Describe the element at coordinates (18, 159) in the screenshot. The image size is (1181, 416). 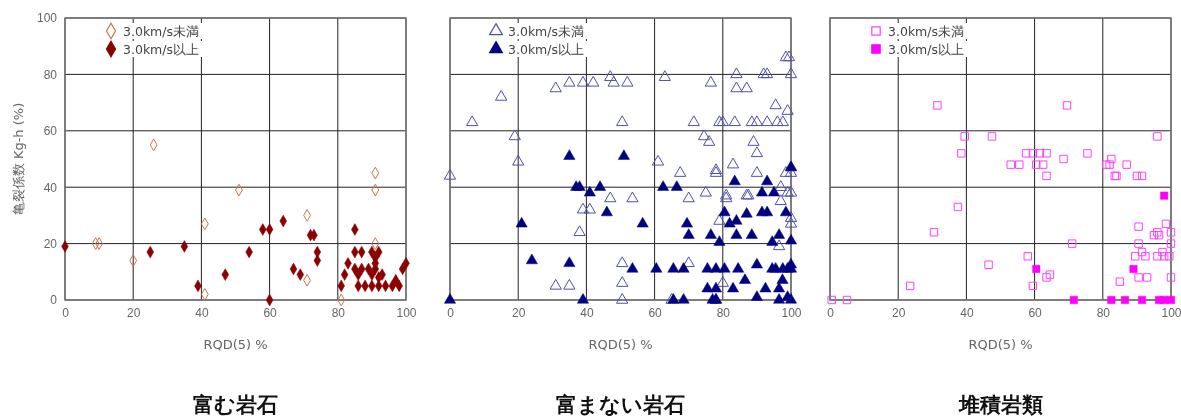
I see `y-axis-title: 亀裂係数 Kg-h (%)` at that location.